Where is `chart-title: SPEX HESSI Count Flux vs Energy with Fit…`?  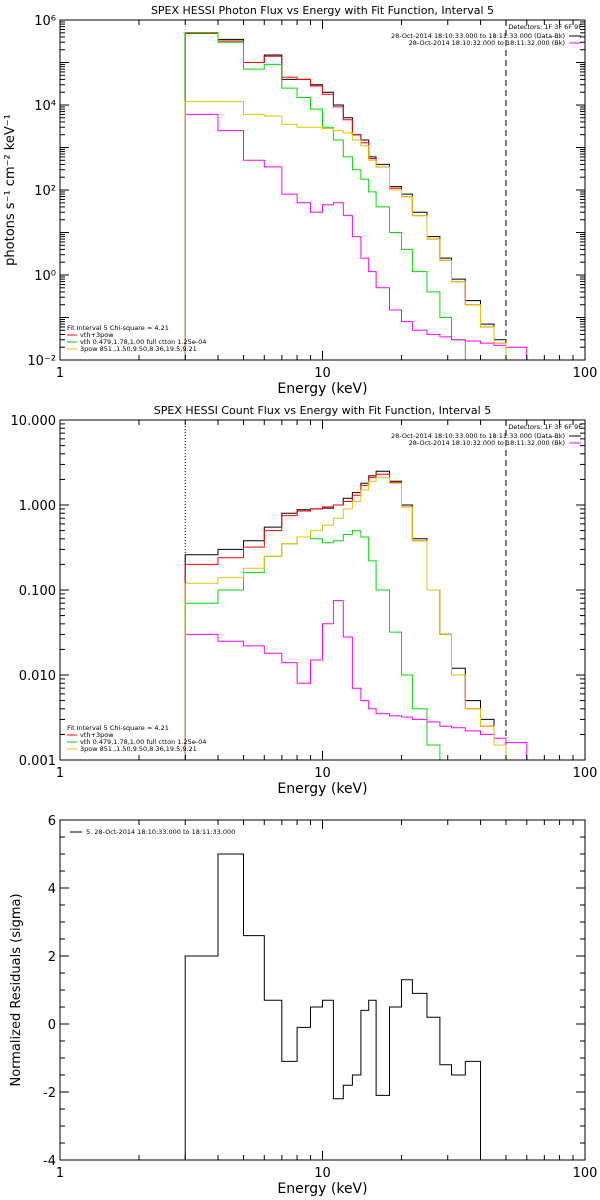 chart-title: SPEX HESSI Count Flux vs Energy with Fit… is located at coordinates (322, 410).